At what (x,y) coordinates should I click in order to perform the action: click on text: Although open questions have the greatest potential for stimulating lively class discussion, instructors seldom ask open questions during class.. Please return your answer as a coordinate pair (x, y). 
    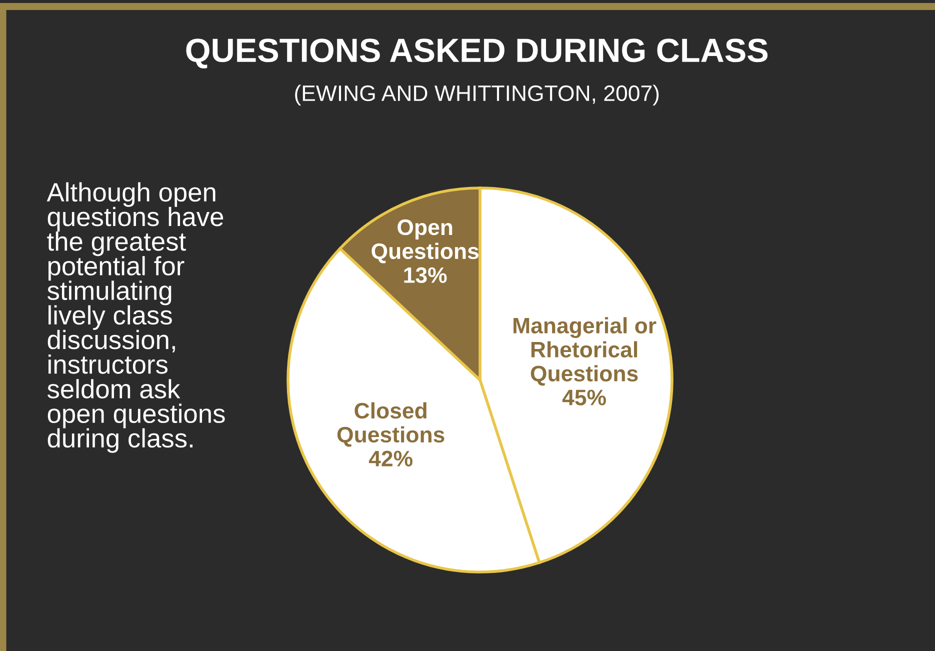
    Looking at the image, I should click on (135, 317).